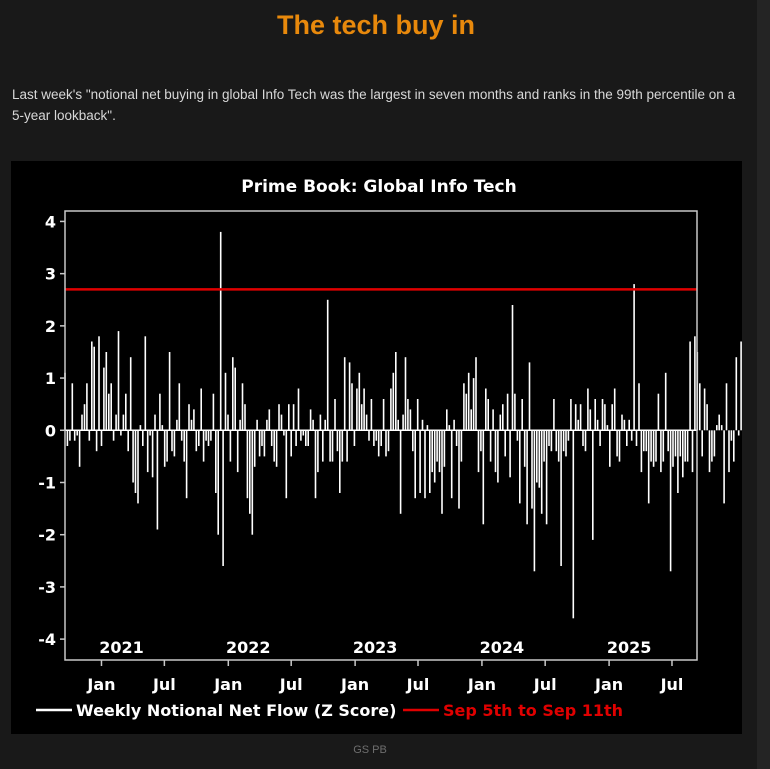 This screenshot has width=770, height=769. What do you see at coordinates (375, 647) in the screenshot?
I see `year-label: 2023` at bounding box center [375, 647].